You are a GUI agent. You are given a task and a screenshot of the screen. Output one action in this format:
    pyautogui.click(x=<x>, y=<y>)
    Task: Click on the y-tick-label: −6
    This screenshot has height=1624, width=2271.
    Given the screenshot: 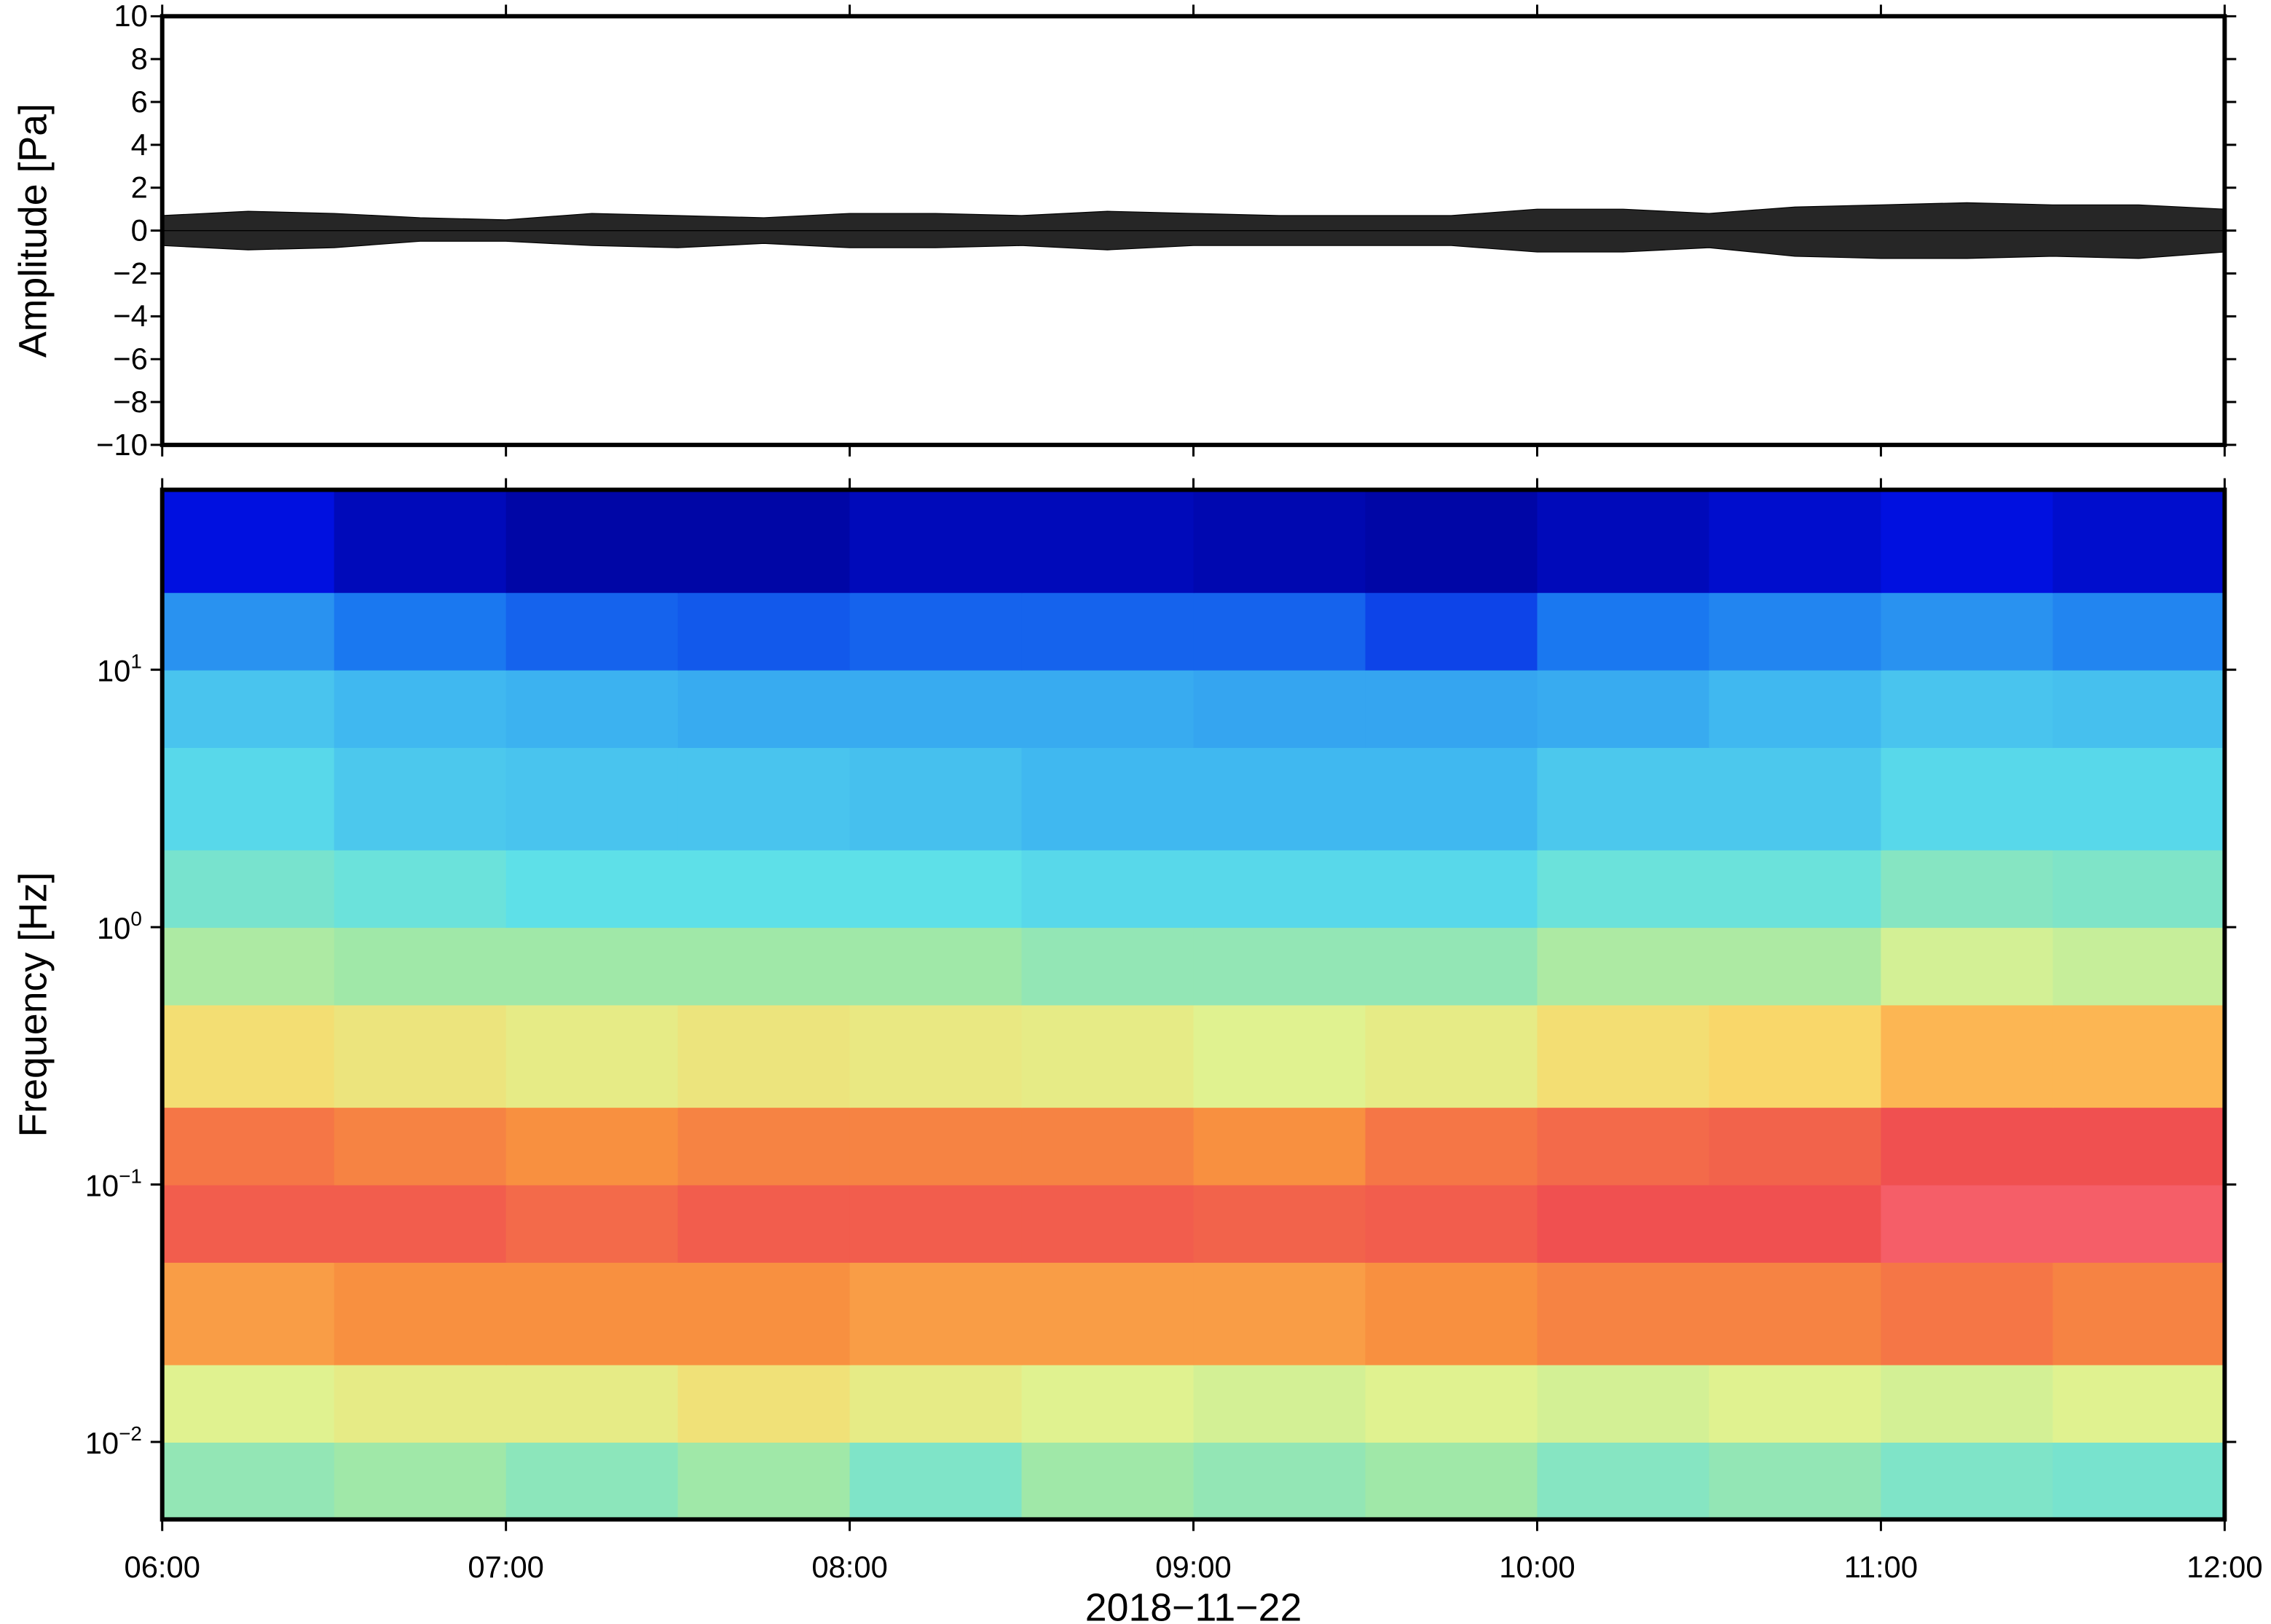 What is the action you would take?
    pyautogui.click(x=130, y=359)
    